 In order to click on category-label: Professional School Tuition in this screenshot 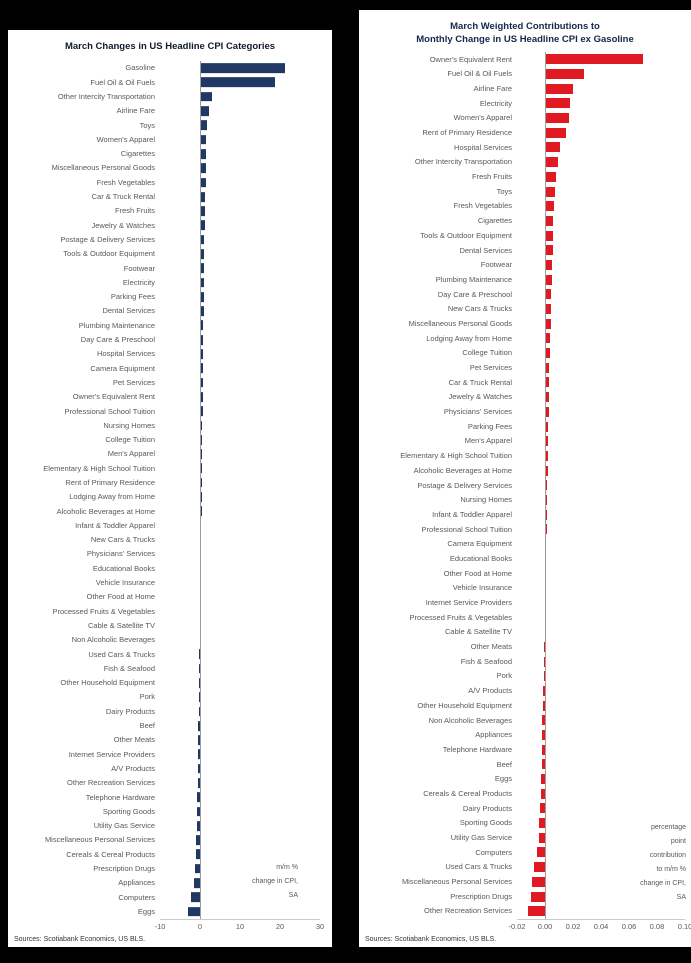, I will do `click(466, 529)`.